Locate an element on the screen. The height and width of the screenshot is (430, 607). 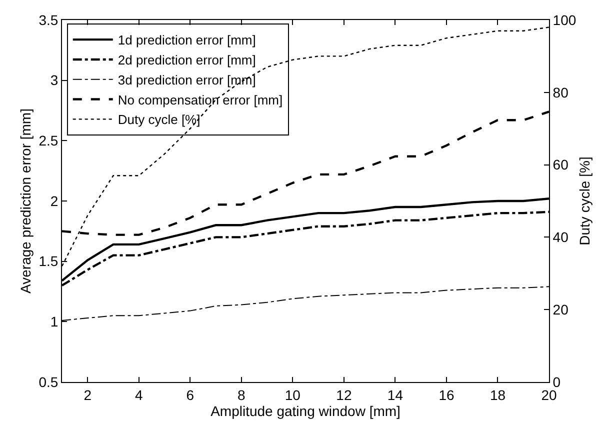
legend-label: No compensation error [mm] is located at coordinates (200, 100).